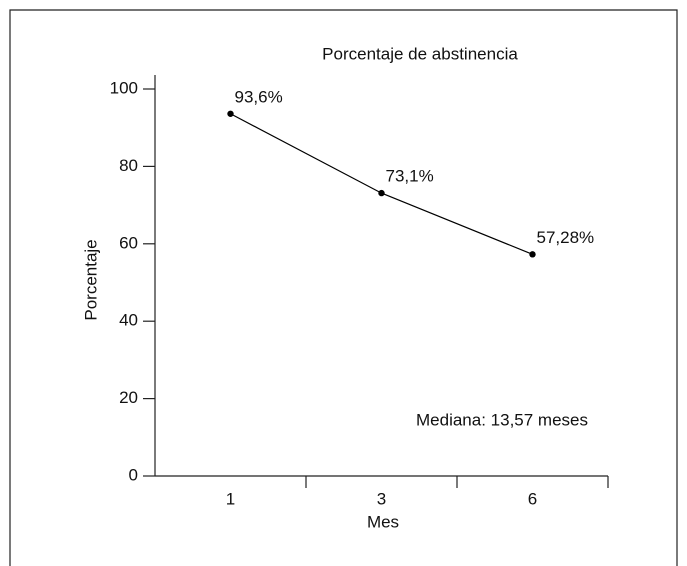  What do you see at coordinates (128, 242) in the screenshot?
I see `y-tick-label: 60` at bounding box center [128, 242].